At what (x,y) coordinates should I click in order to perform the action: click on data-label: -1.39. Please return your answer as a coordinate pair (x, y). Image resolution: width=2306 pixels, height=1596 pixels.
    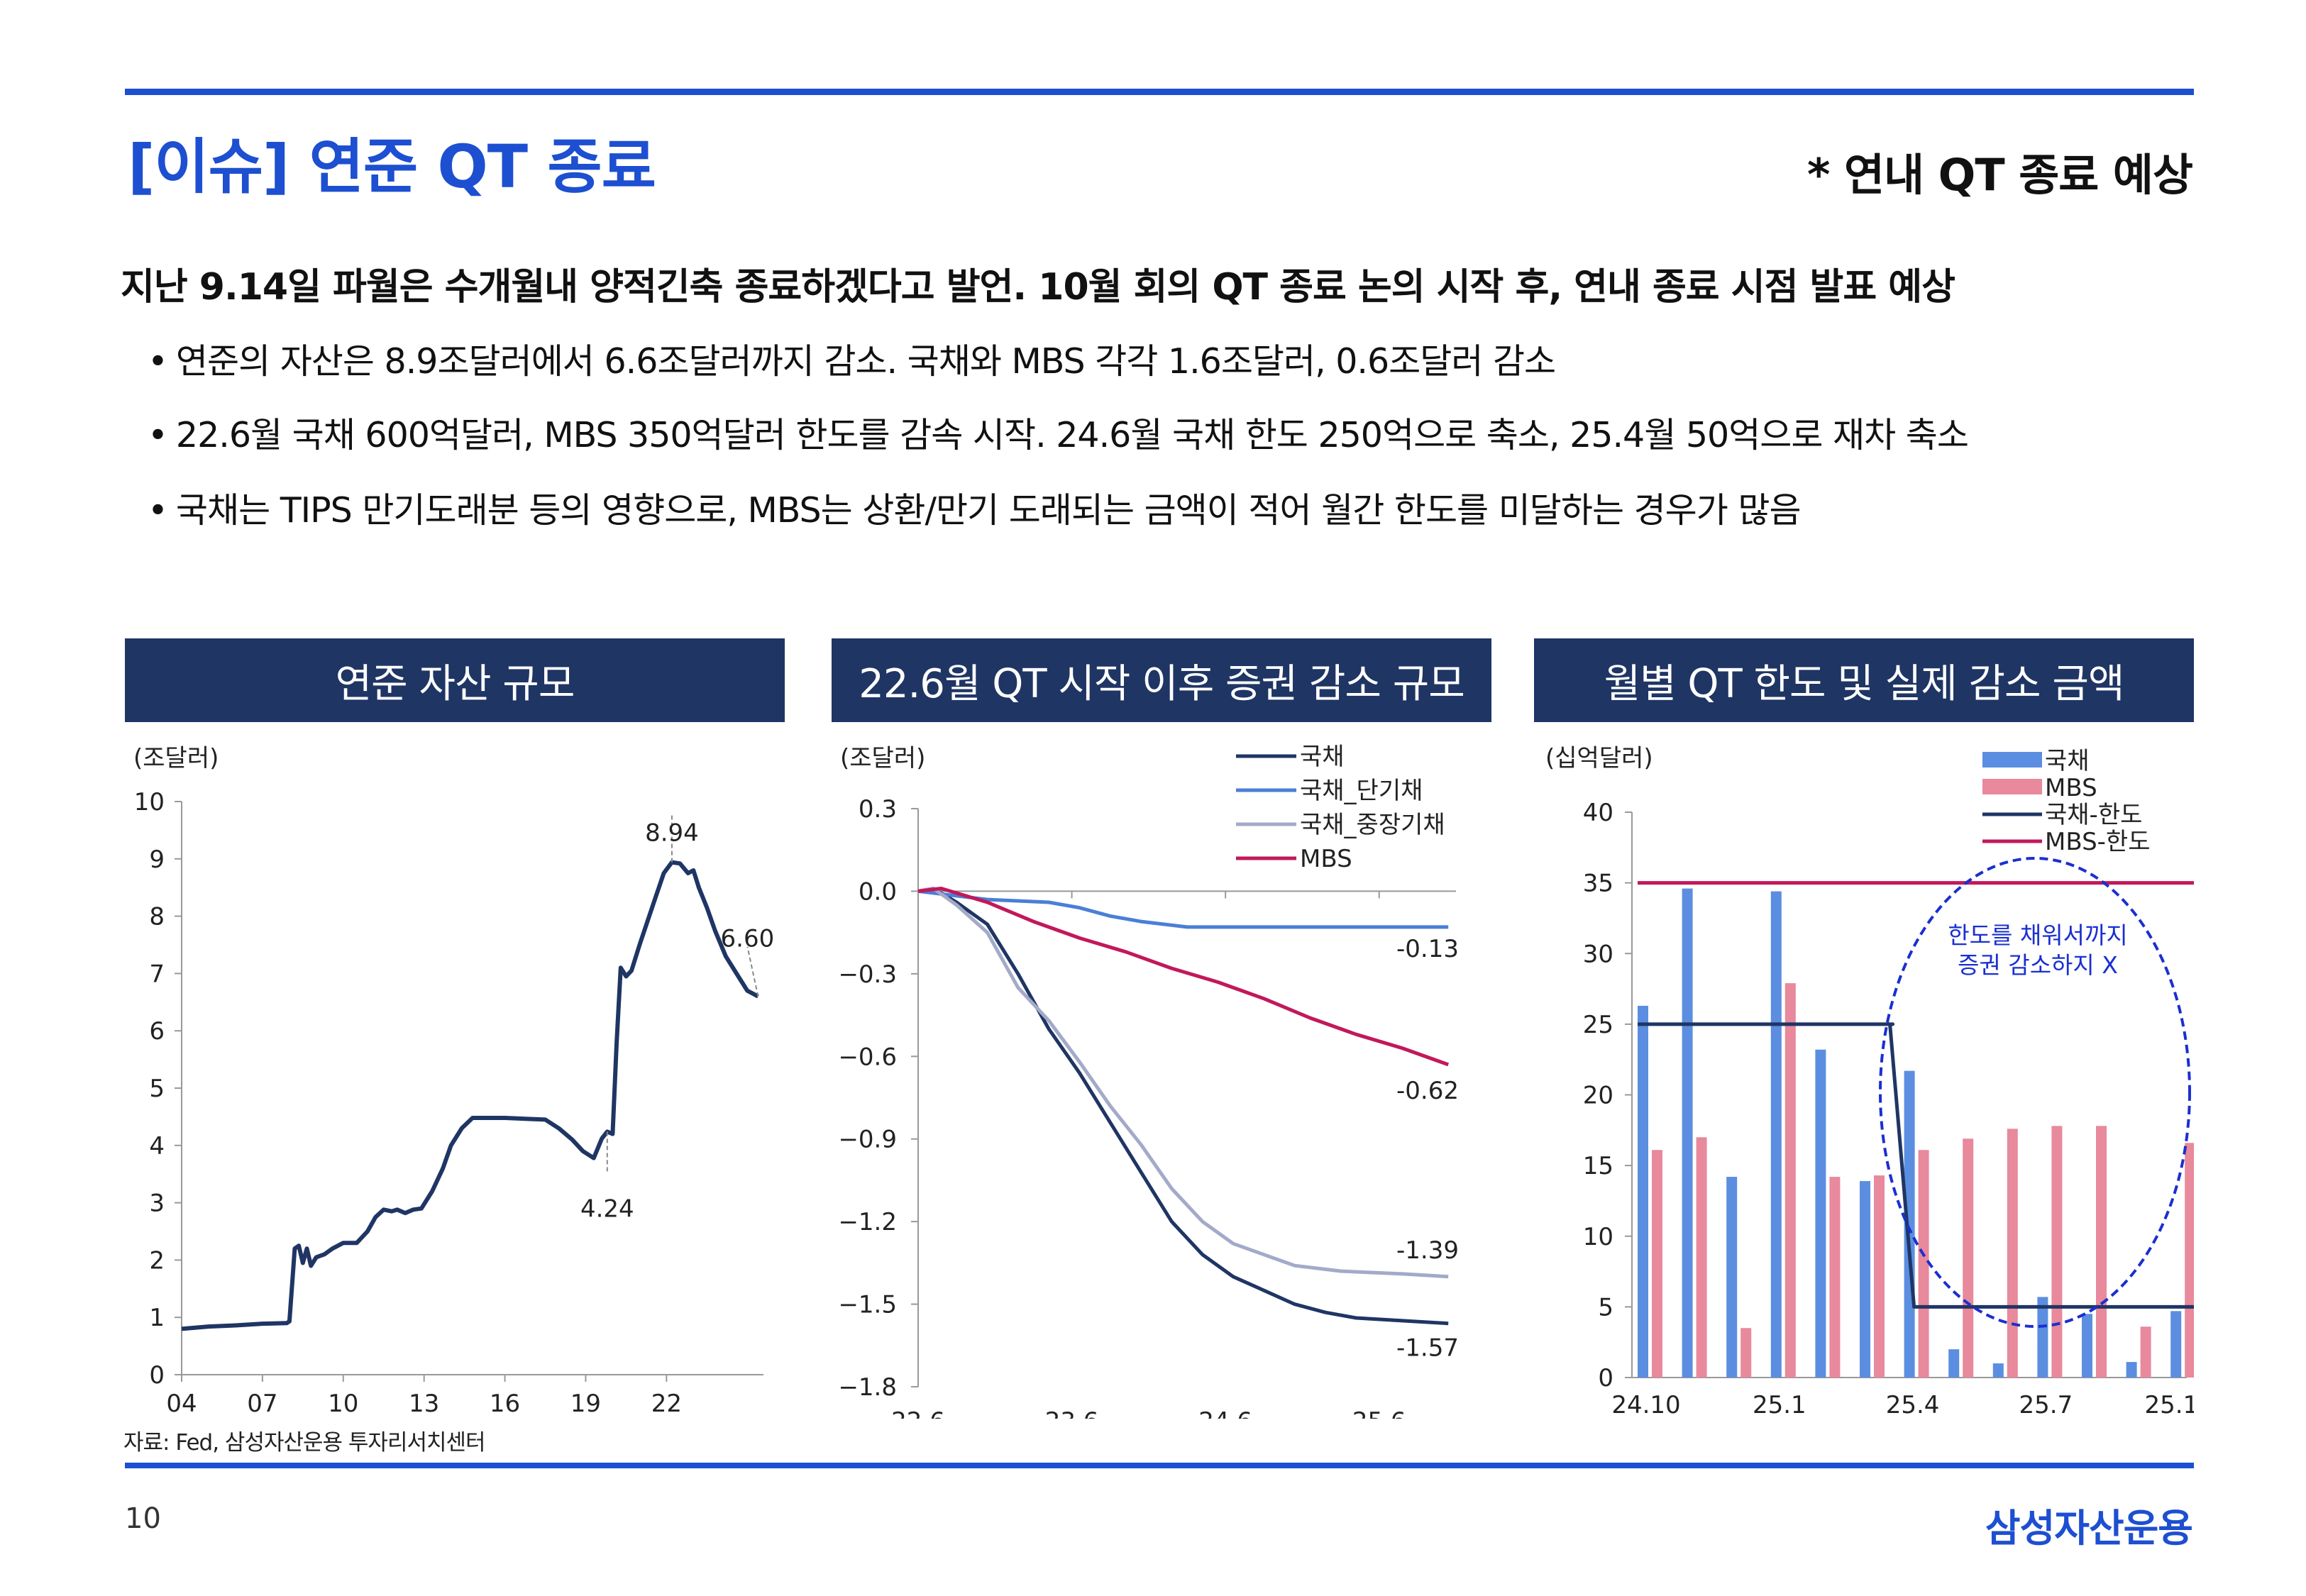
    Looking at the image, I should click on (1427, 1250).